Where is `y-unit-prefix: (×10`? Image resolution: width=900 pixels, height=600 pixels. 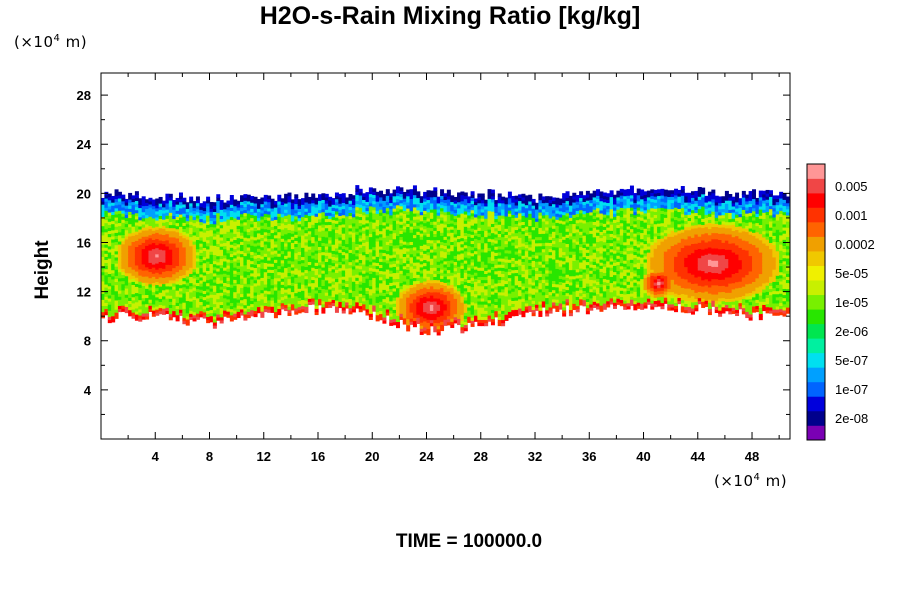 y-unit-prefix: (×10 is located at coordinates (34, 42).